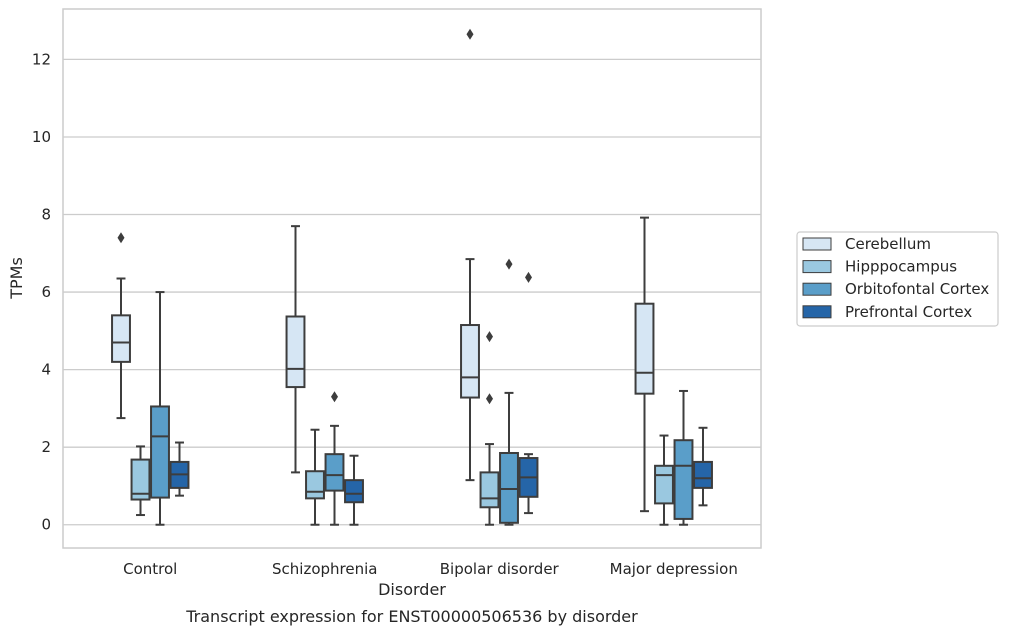 The height and width of the screenshot is (634, 1009). What do you see at coordinates (674, 569) in the screenshot?
I see `x-tick-label: Major depression` at bounding box center [674, 569].